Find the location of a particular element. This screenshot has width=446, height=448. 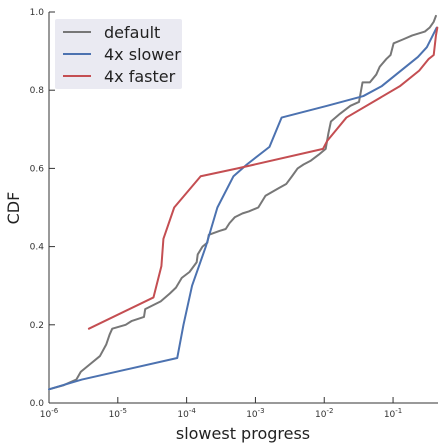

legend-label-4x-slower: 4x slower is located at coordinates (142, 54).